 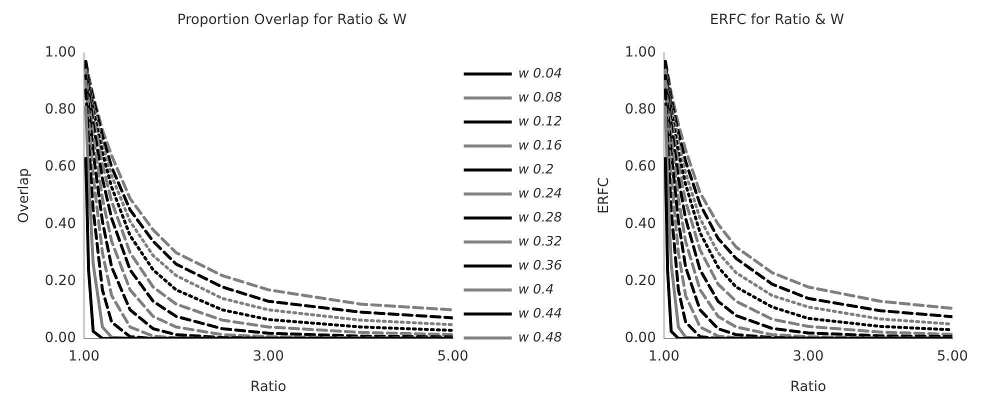 What do you see at coordinates (540, 242) in the screenshot?
I see `legend-label: w 0.32` at bounding box center [540, 242].